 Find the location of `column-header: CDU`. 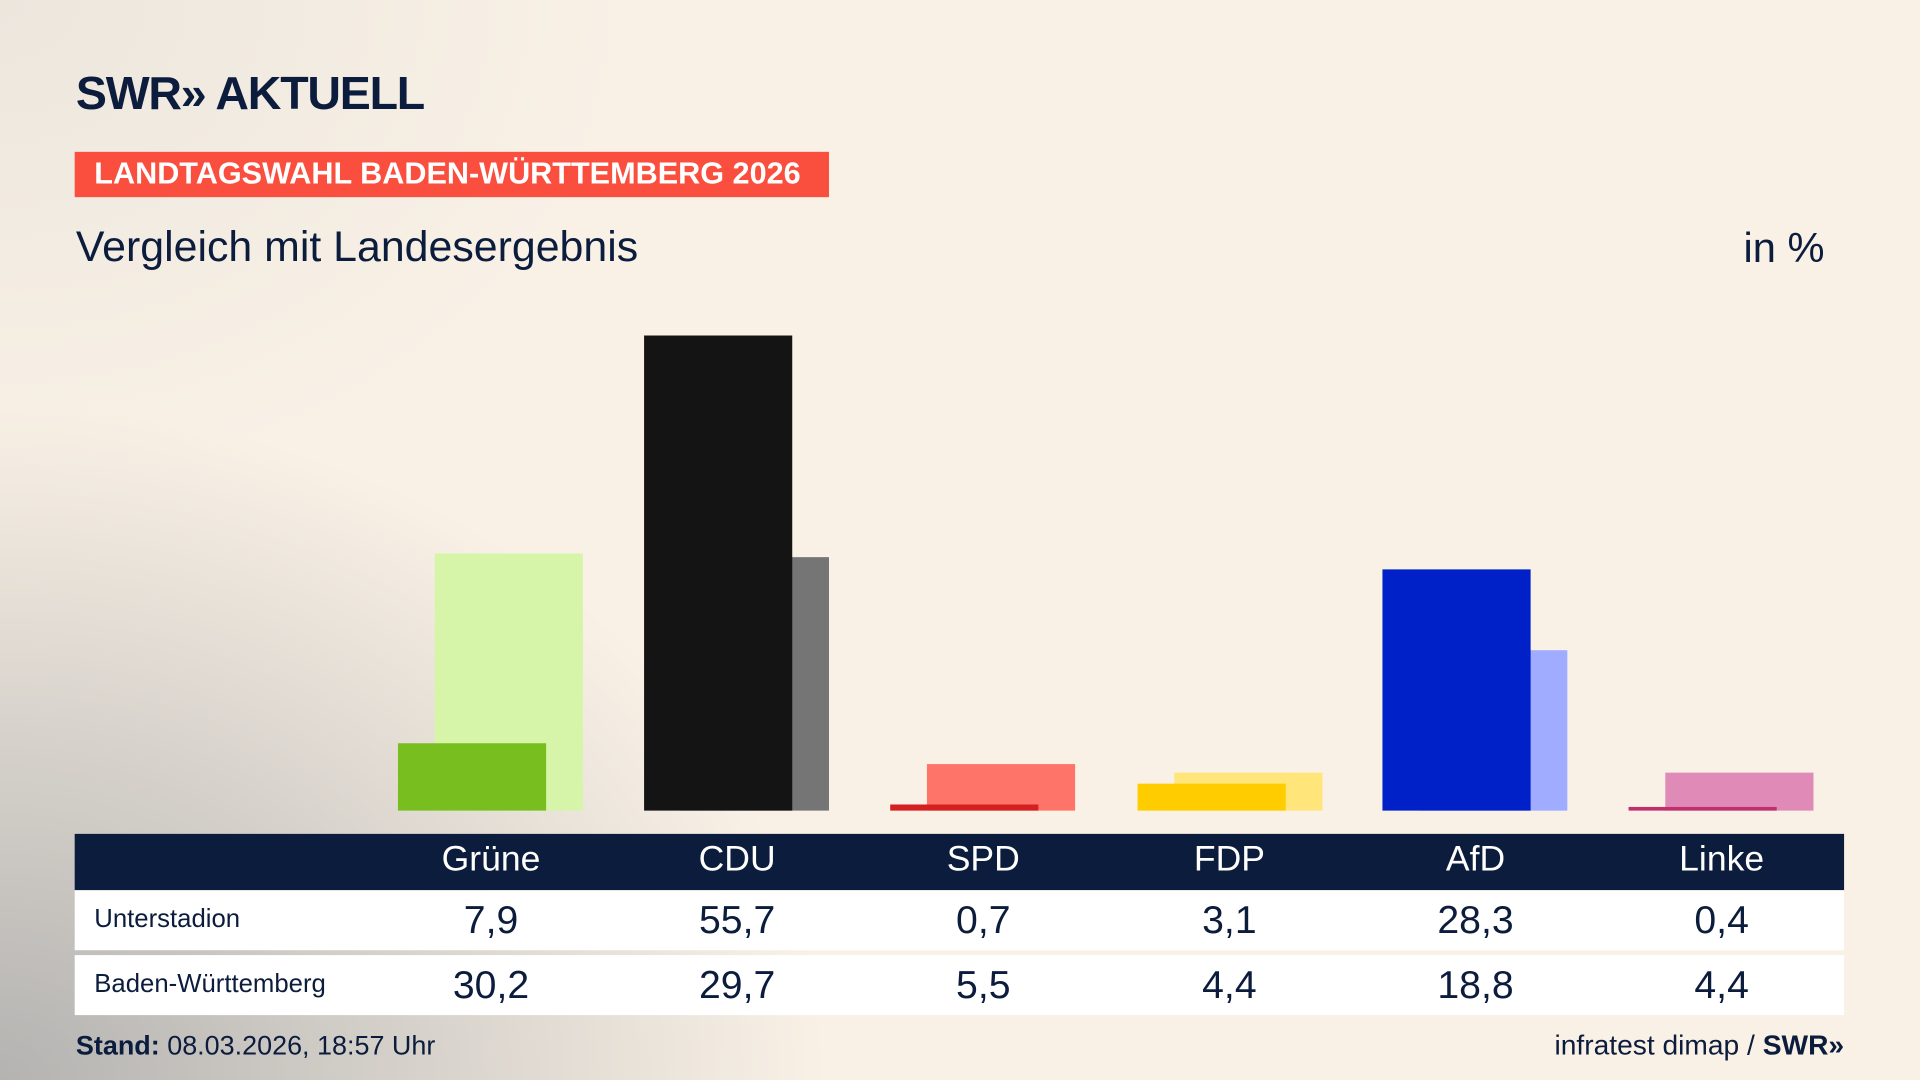

column-header: CDU is located at coordinates (737, 860).